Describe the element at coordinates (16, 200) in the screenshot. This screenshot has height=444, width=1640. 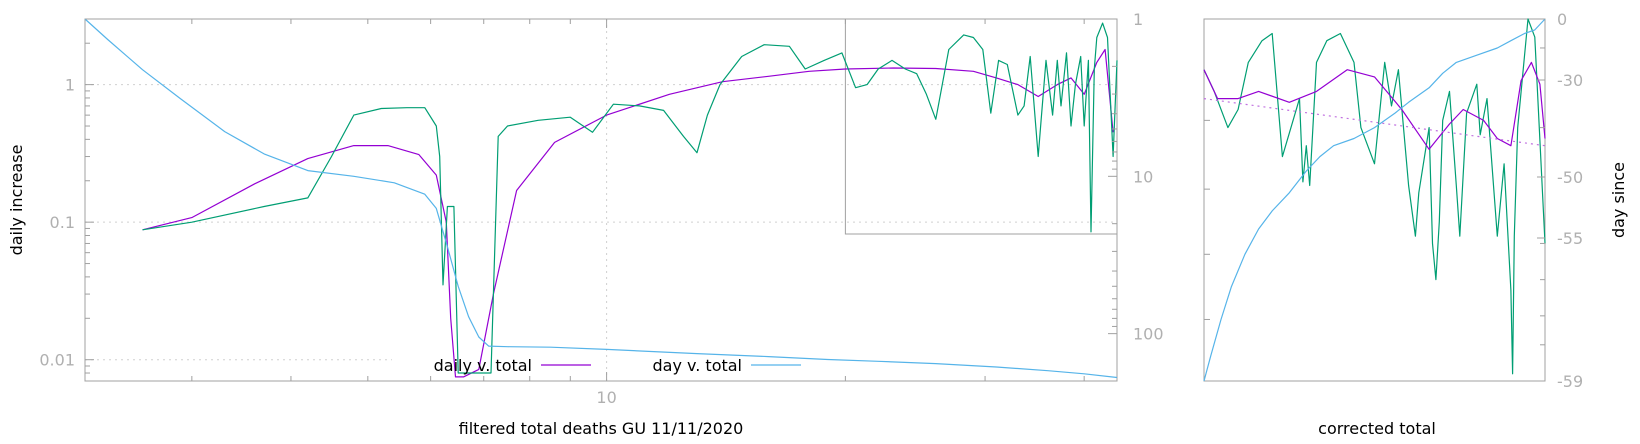
I see `y-axis-title: daily increase` at that location.